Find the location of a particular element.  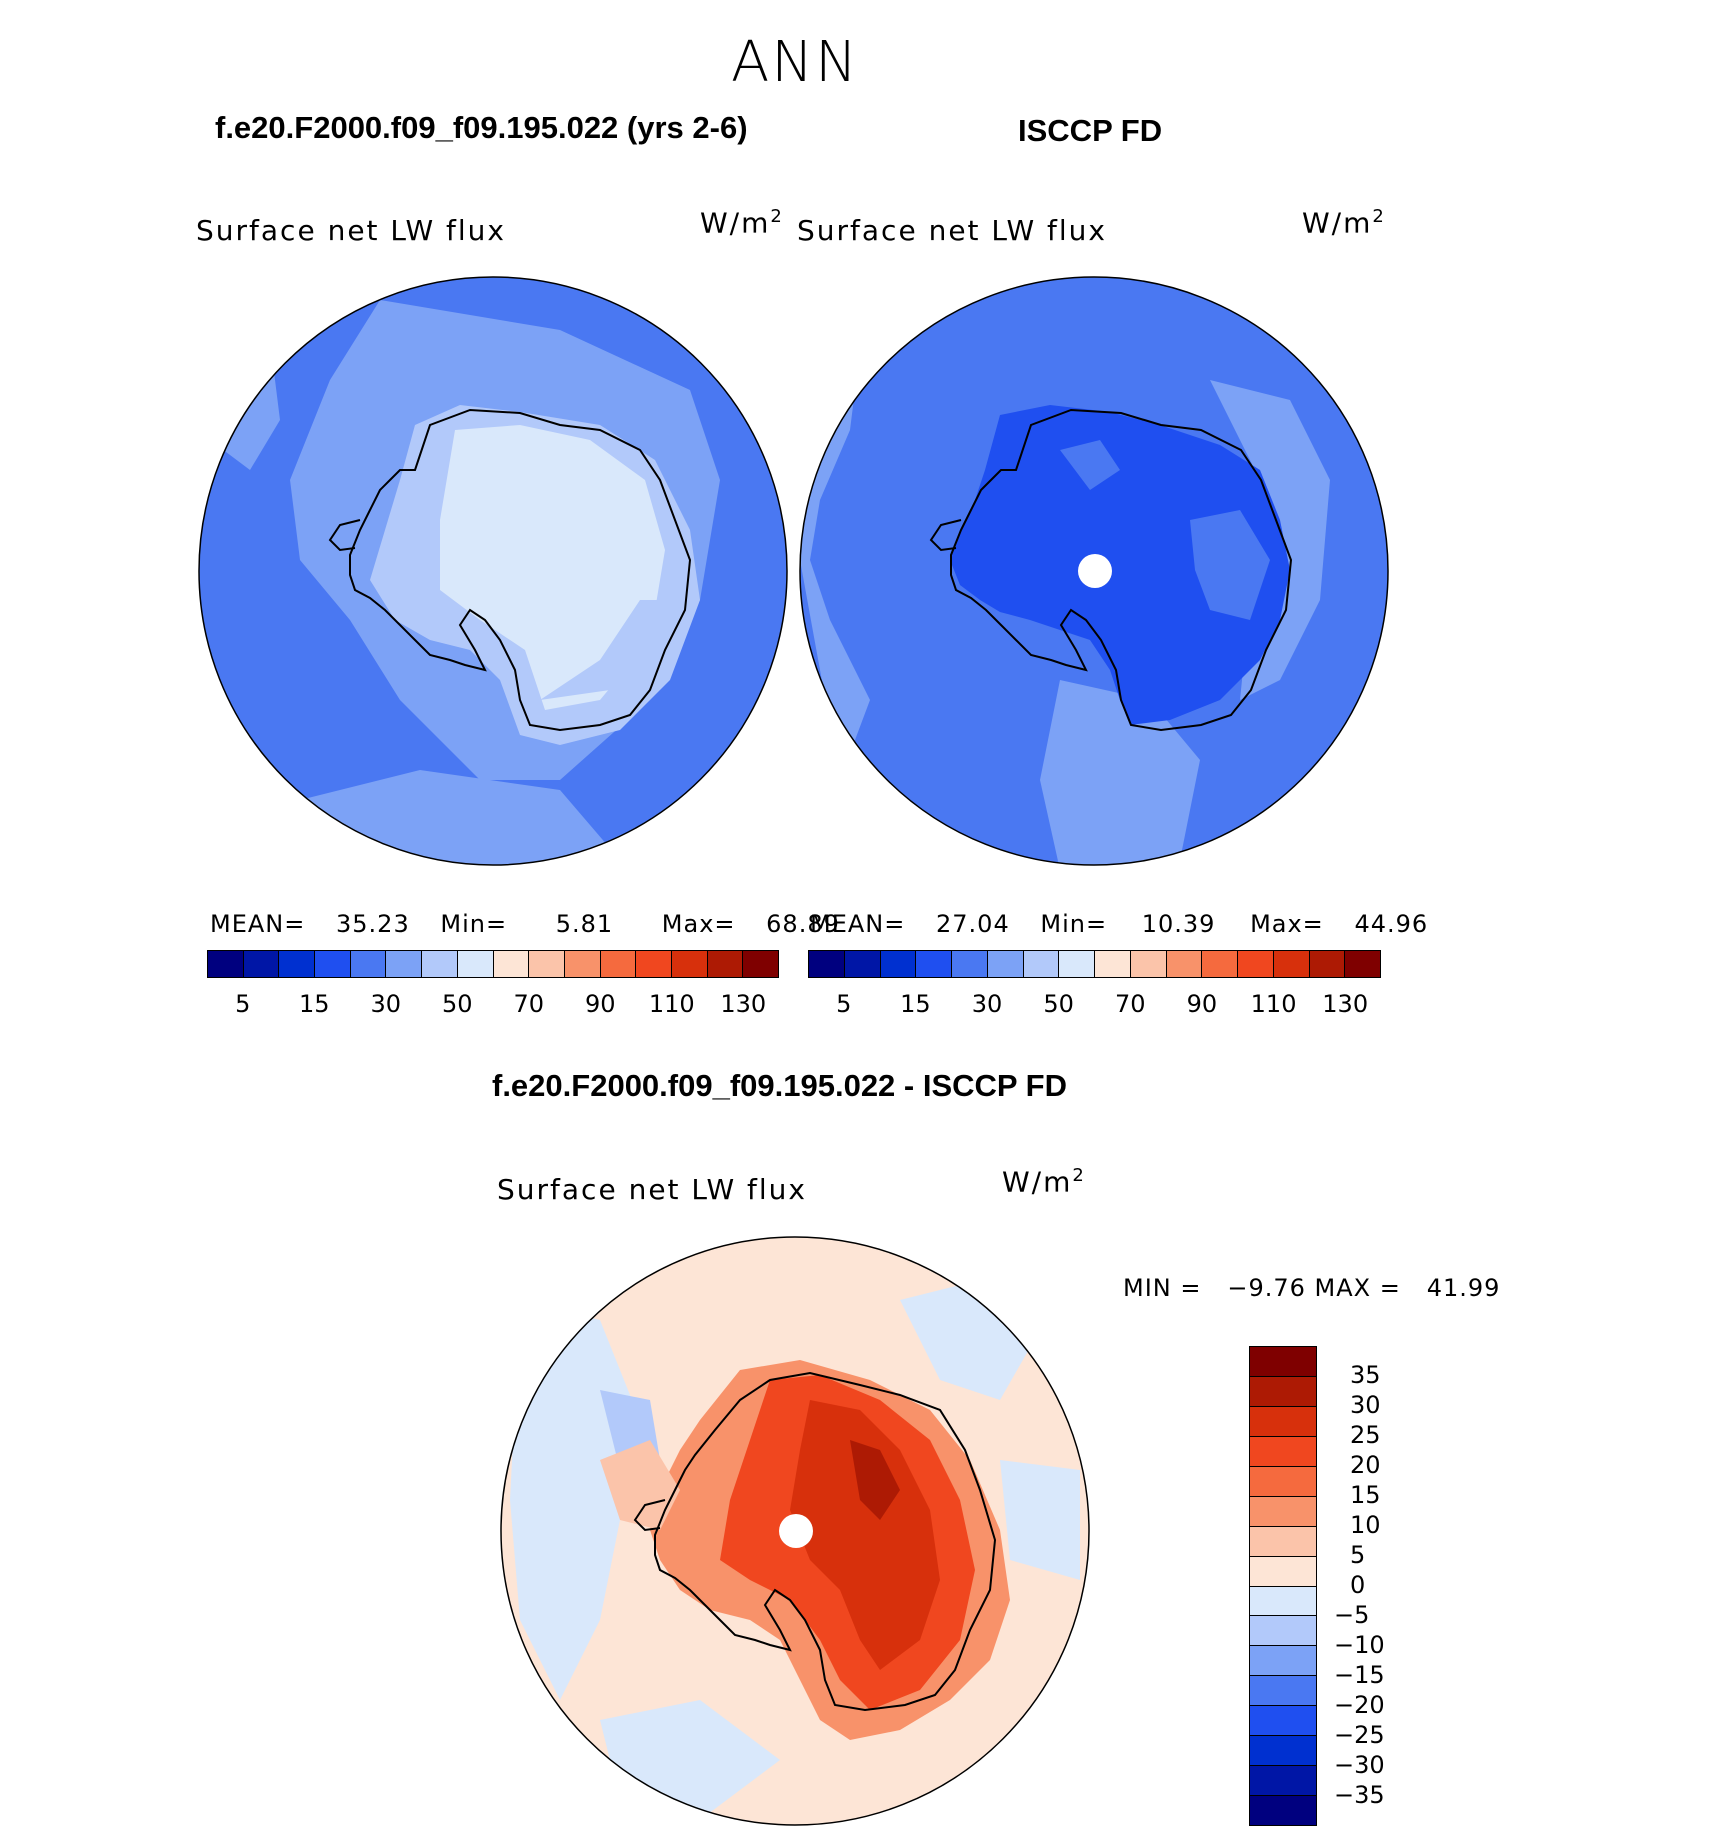

model-colorbar-ticks: 5 15 30 50 70 90 110 130 is located at coordinates (493, 1005).